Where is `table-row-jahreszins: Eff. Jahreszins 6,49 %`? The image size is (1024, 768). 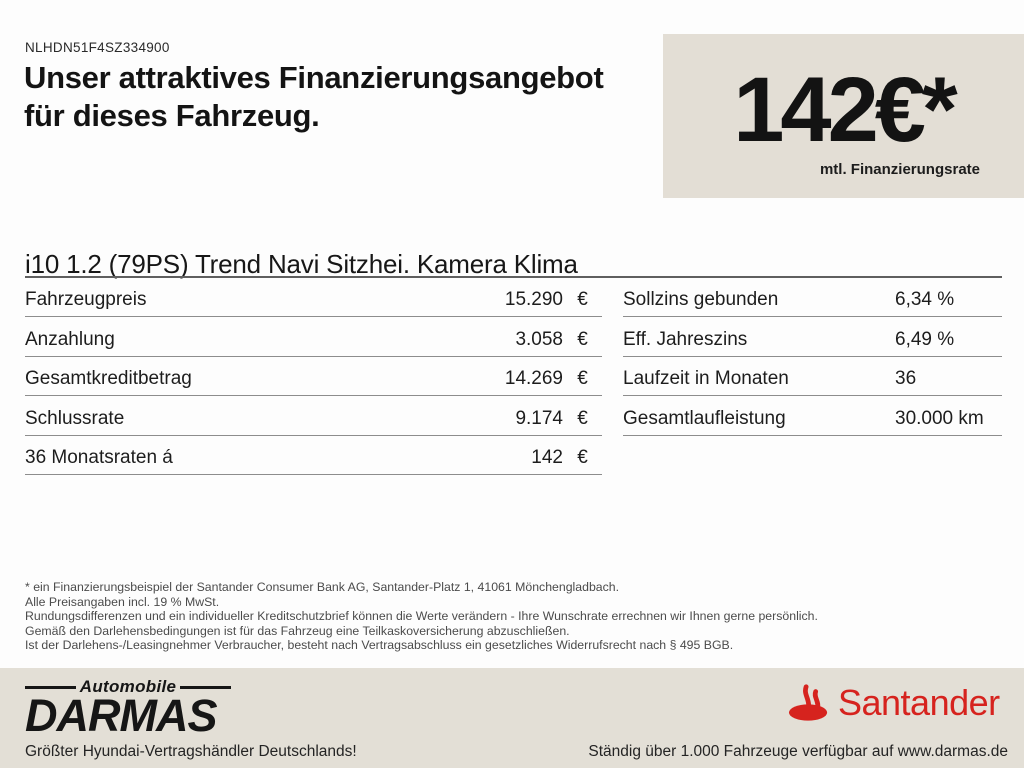 table-row-jahreszins: Eff. Jahreszins 6,49 % is located at coordinates (812, 337).